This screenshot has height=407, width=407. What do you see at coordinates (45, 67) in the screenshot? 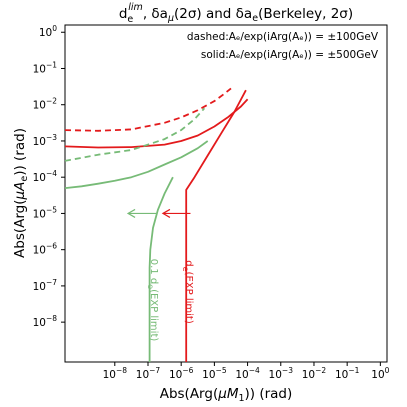
I see `y-tick-label: 10⁻¹` at bounding box center [45, 67].